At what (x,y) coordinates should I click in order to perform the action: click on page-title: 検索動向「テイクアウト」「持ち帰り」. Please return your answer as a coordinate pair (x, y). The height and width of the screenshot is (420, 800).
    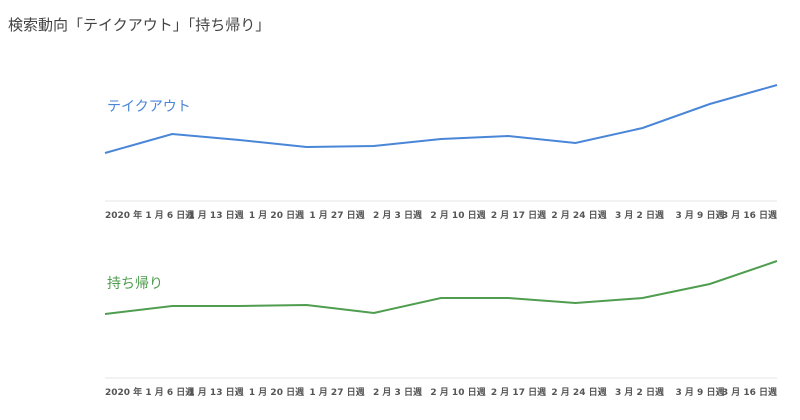
    Looking at the image, I should click on (139, 25).